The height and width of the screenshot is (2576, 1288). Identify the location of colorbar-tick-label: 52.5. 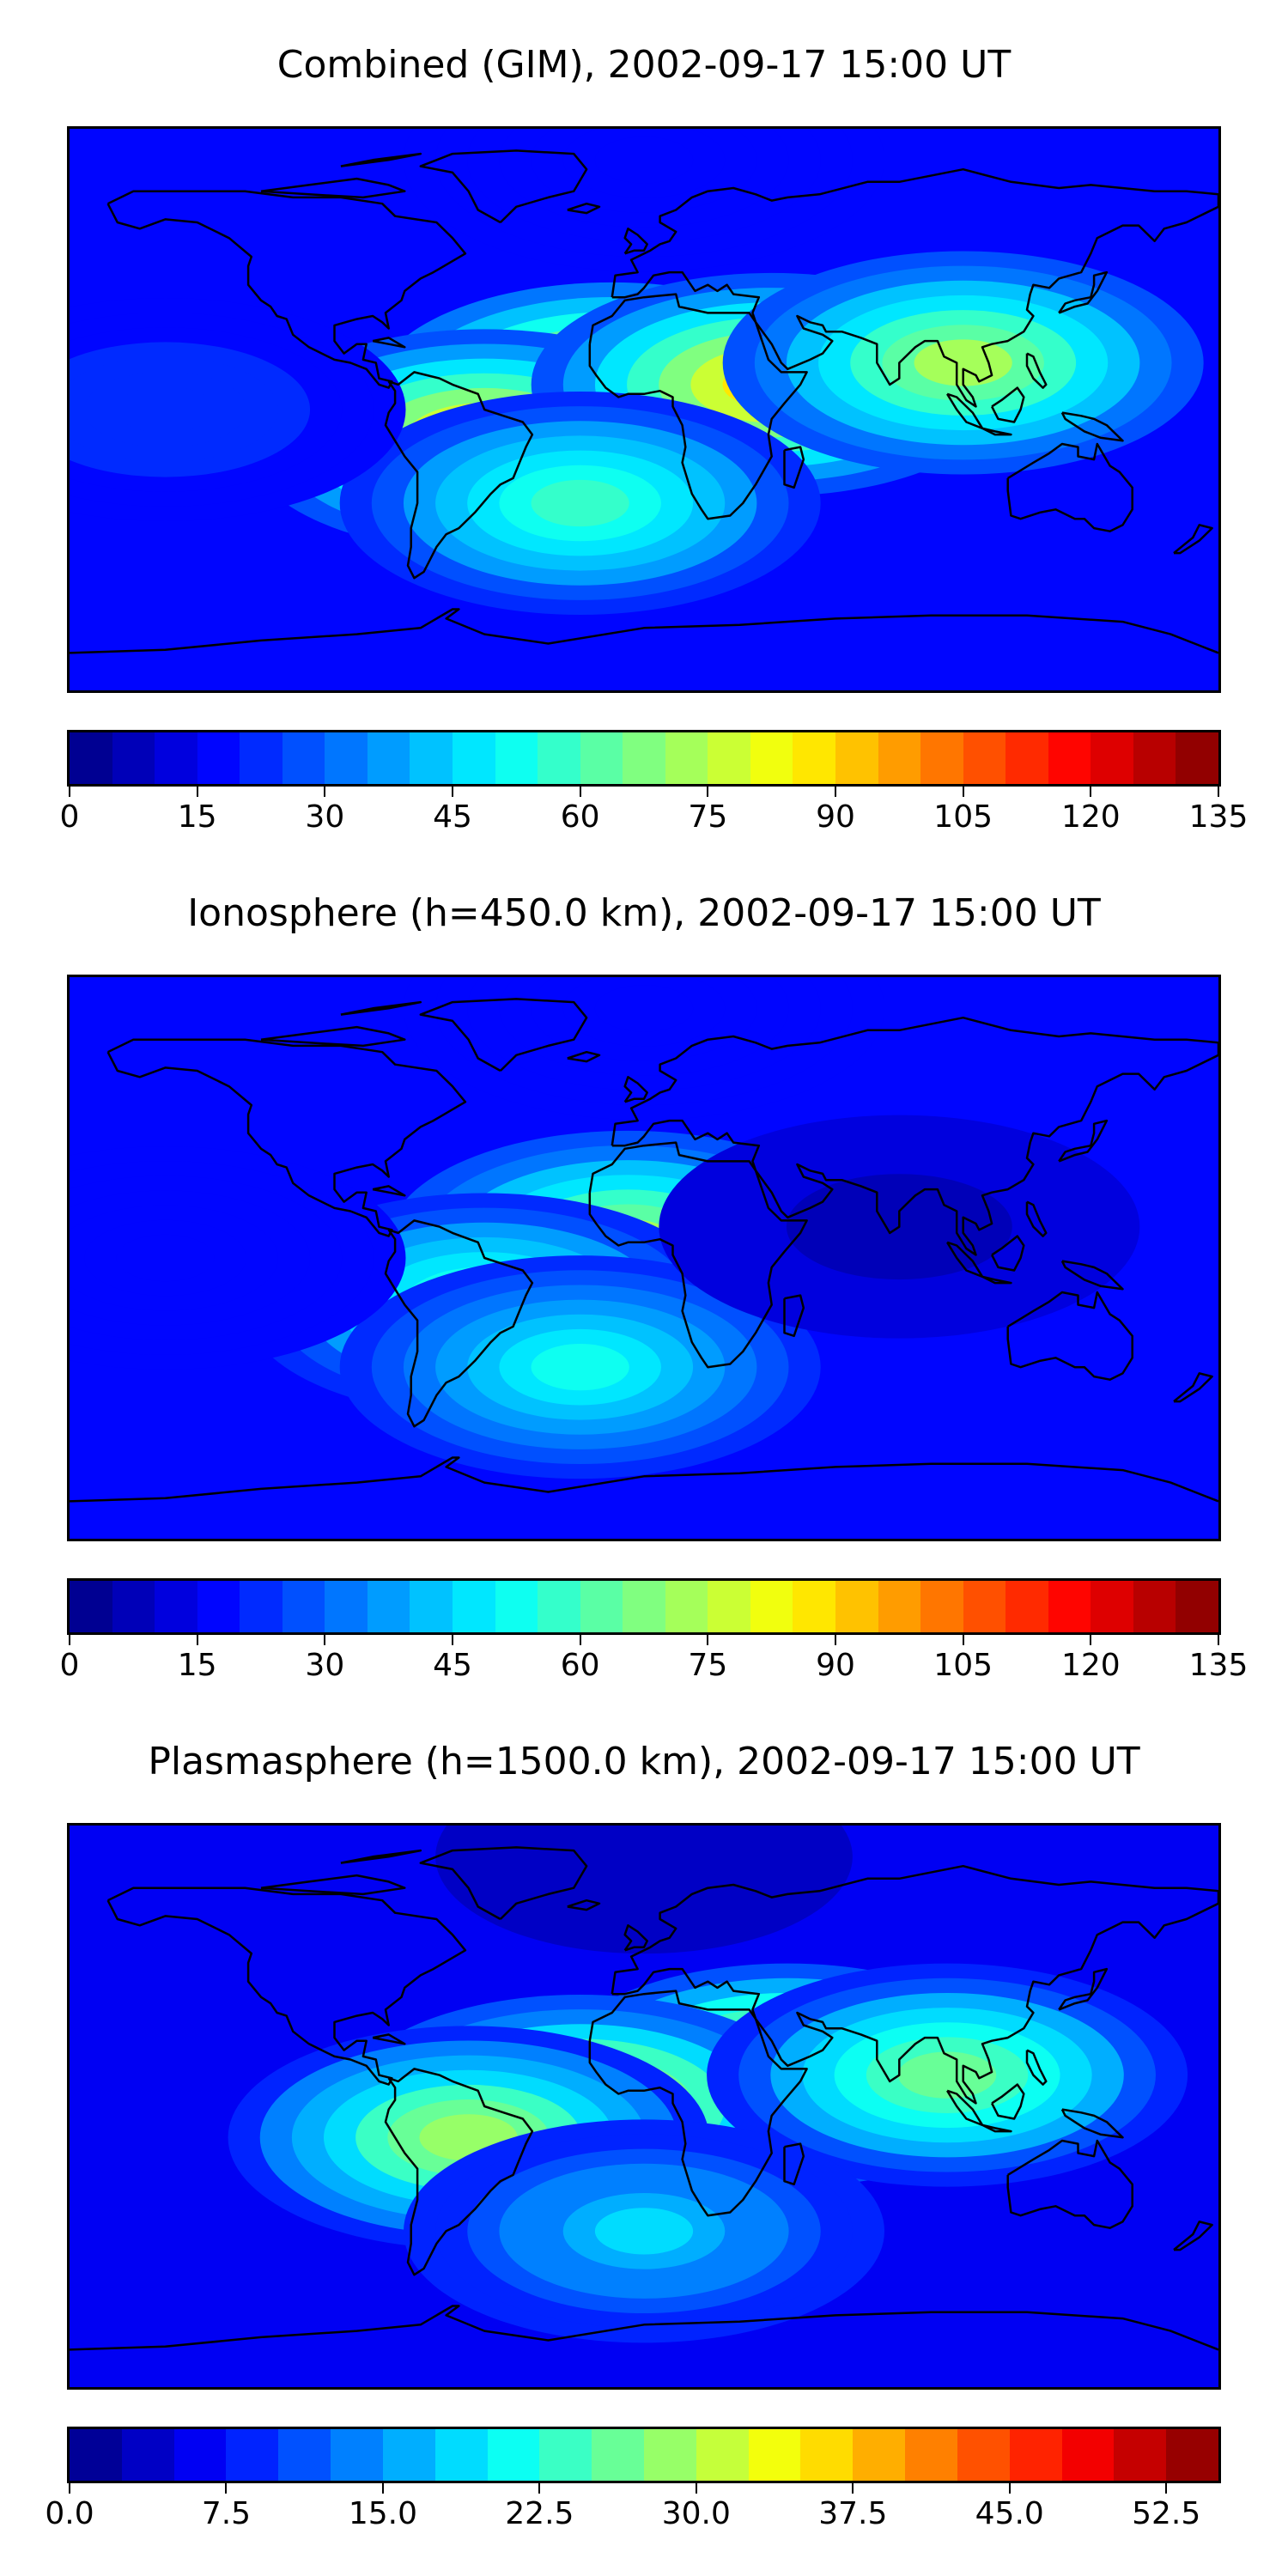
(1166, 2514).